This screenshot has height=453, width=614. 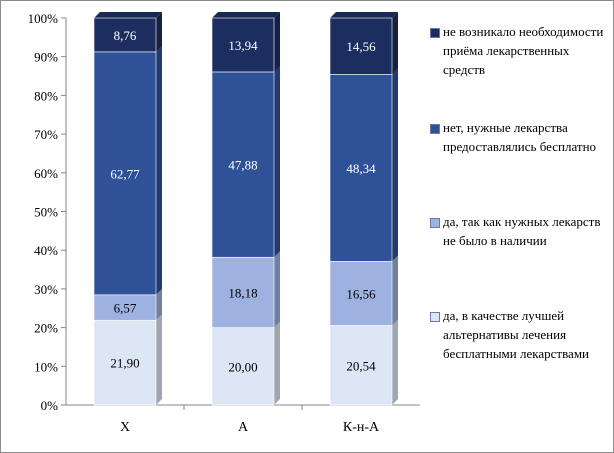 I want to click on y-tick-label: 60%, so click(x=46, y=173).